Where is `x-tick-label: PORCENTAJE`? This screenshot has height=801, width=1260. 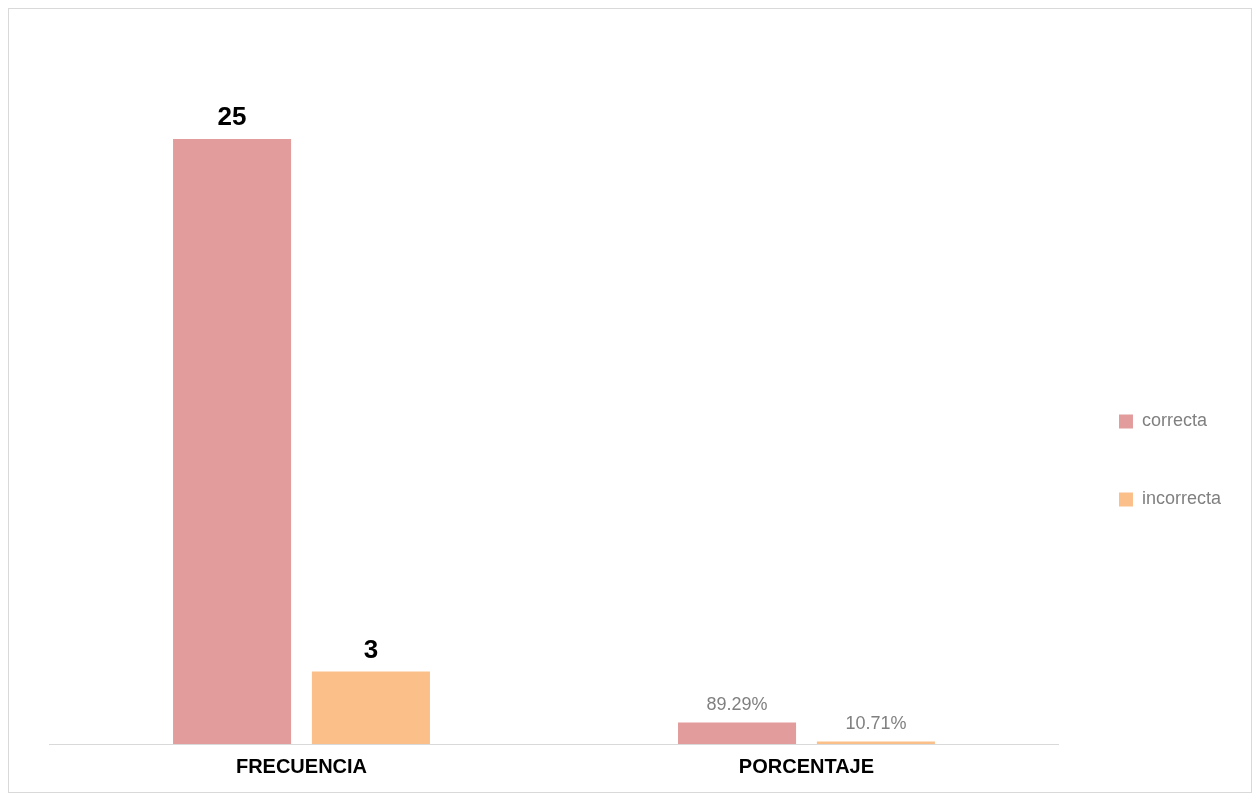 x-tick-label: PORCENTAJE is located at coordinates (806, 765).